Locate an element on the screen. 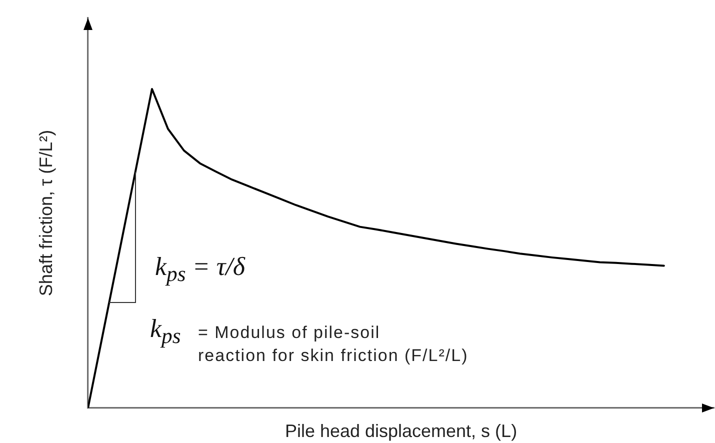 This screenshot has height=443, width=715. annotation: k$_{ps}$ = Modulus of pile-soil reaction for skin friction (F/L²/L) is located at coordinates (309, 339).